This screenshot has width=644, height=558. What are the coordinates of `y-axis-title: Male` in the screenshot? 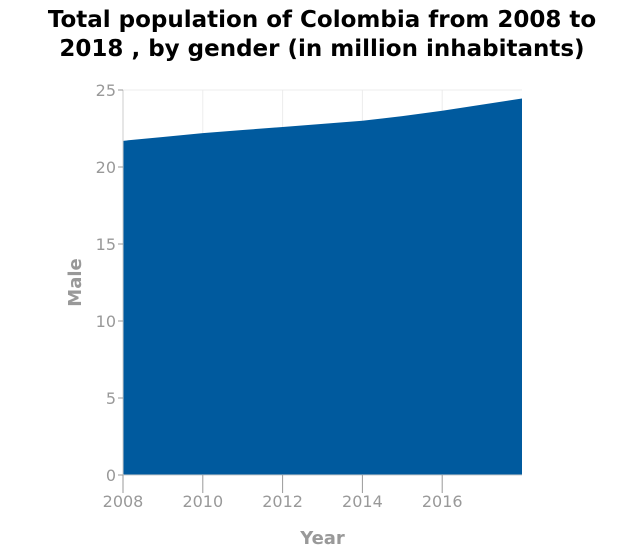 It's located at (75, 282).